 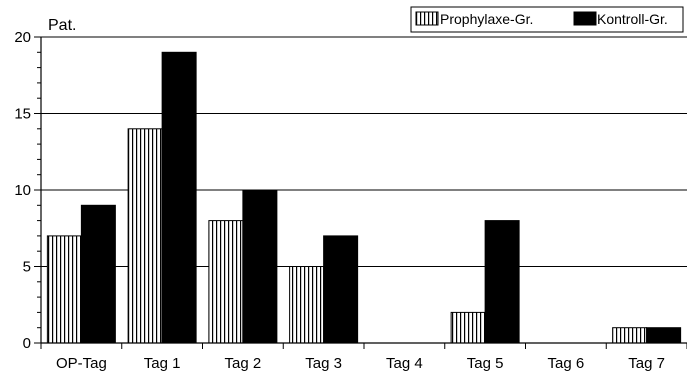 What do you see at coordinates (585, 18) in the screenshot?
I see `legend-swatch-kontroll` at bounding box center [585, 18].